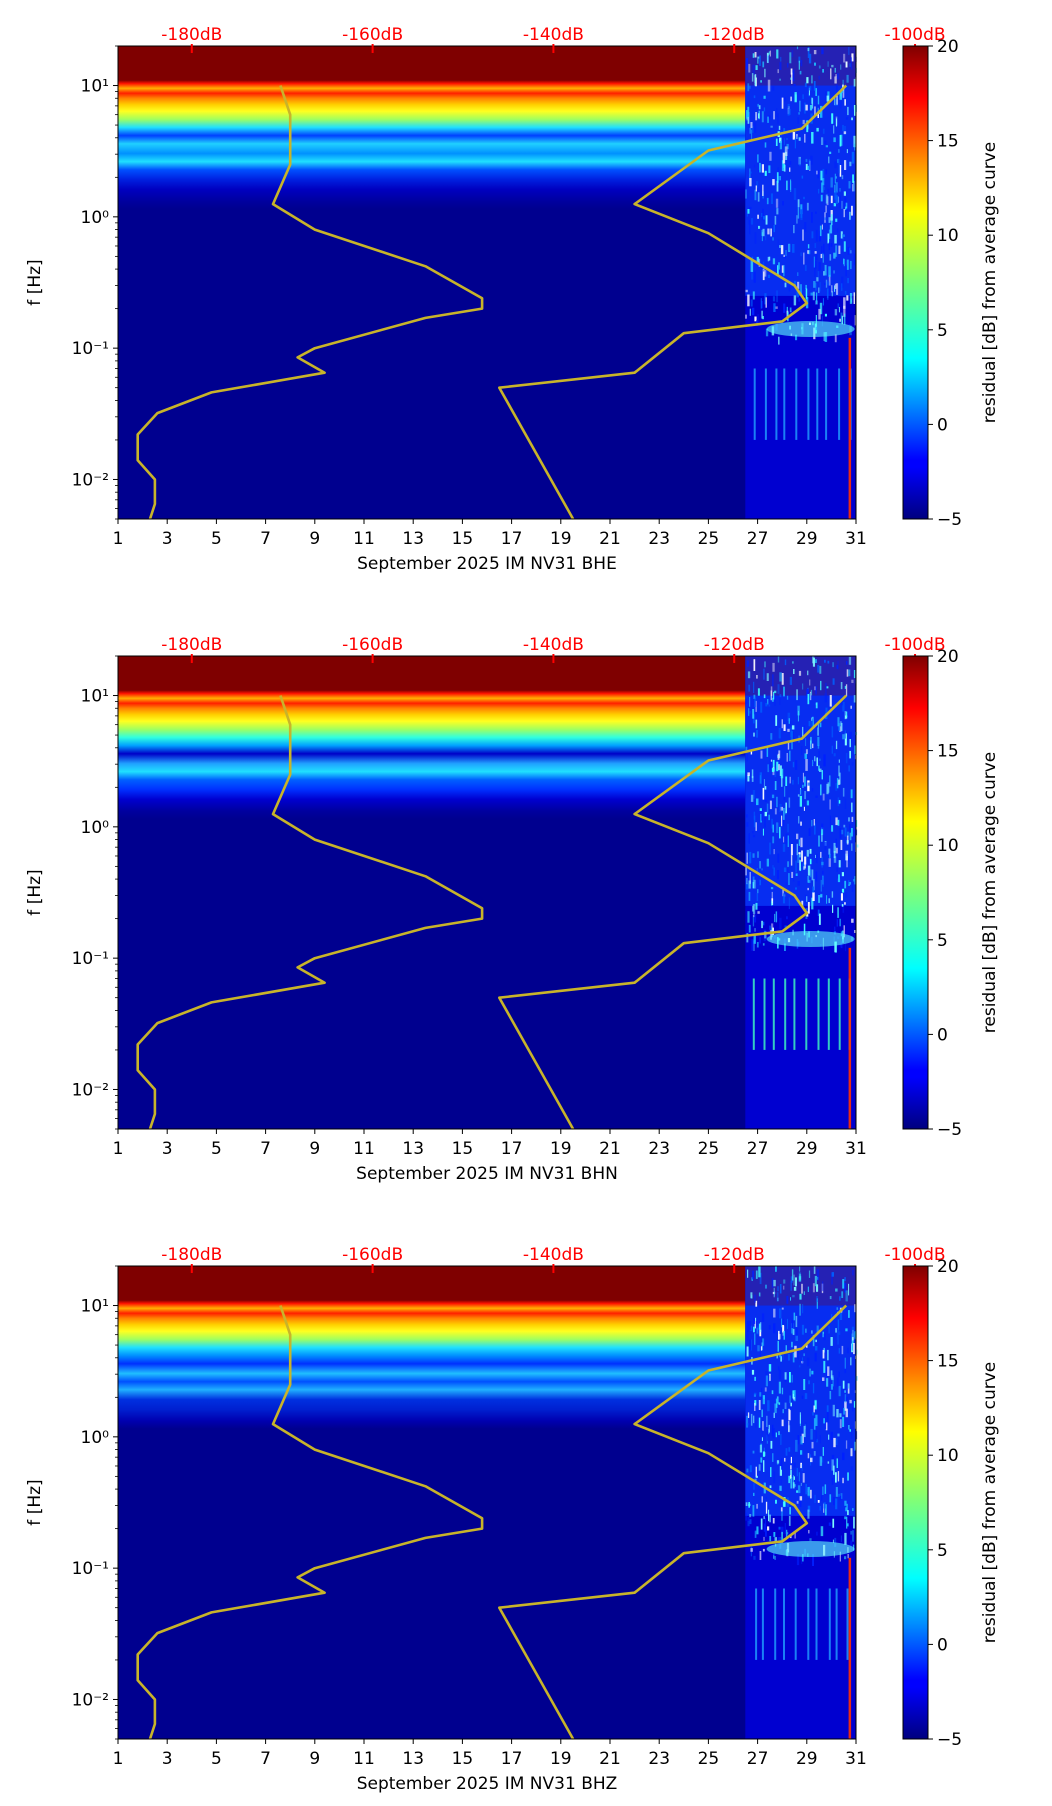 This screenshot has width=1052, height=1806. I want to click on y-tick-label: 10⁻², so click(90, 1700).